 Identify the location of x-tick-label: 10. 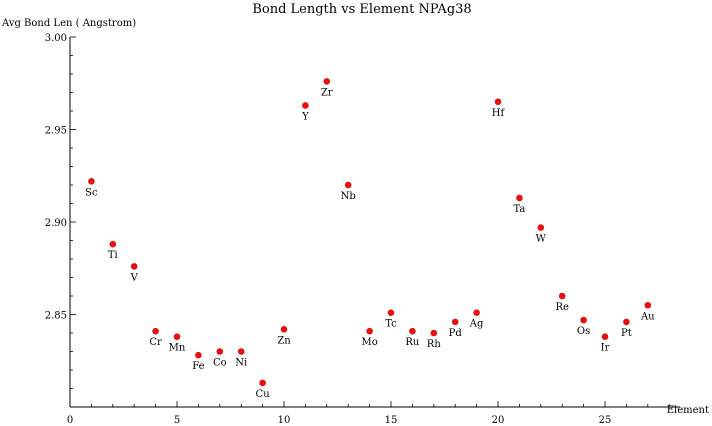
(284, 420).